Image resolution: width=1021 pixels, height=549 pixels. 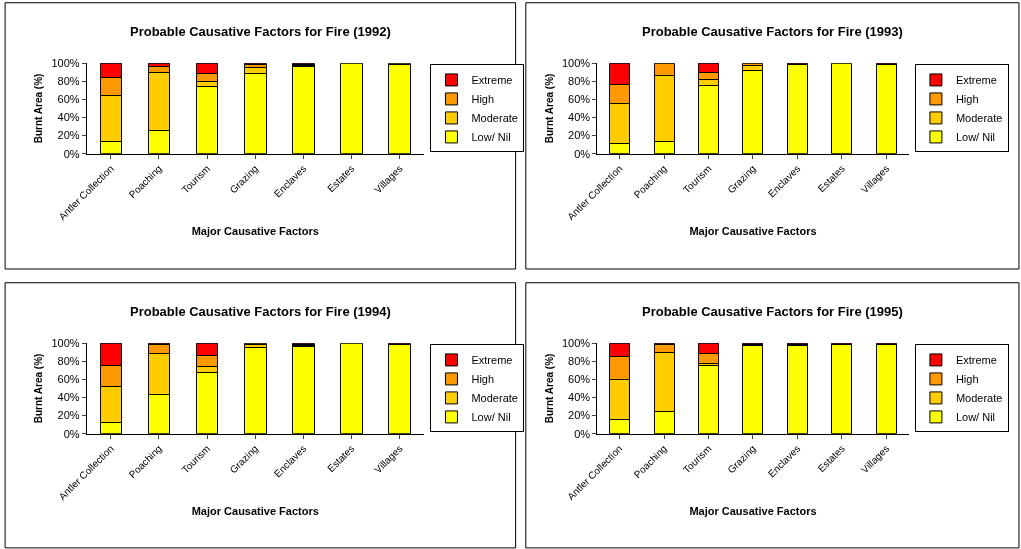 What do you see at coordinates (260, 311) in the screenshot?
I see `chart-title: Probable Causative Factors for Fire (1994)` at bounding box center [260, 311].